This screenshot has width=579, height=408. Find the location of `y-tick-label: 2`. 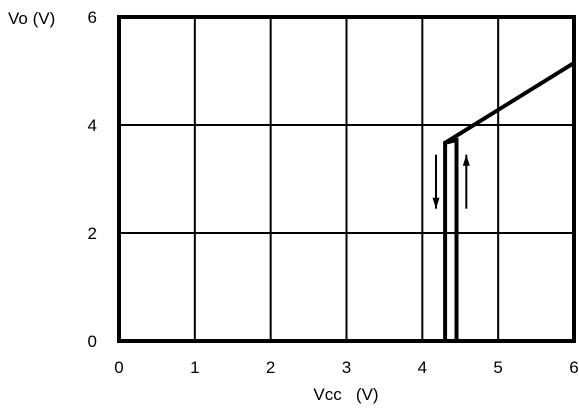

y-tick-label: 2 is located at coordinates (92, 233).